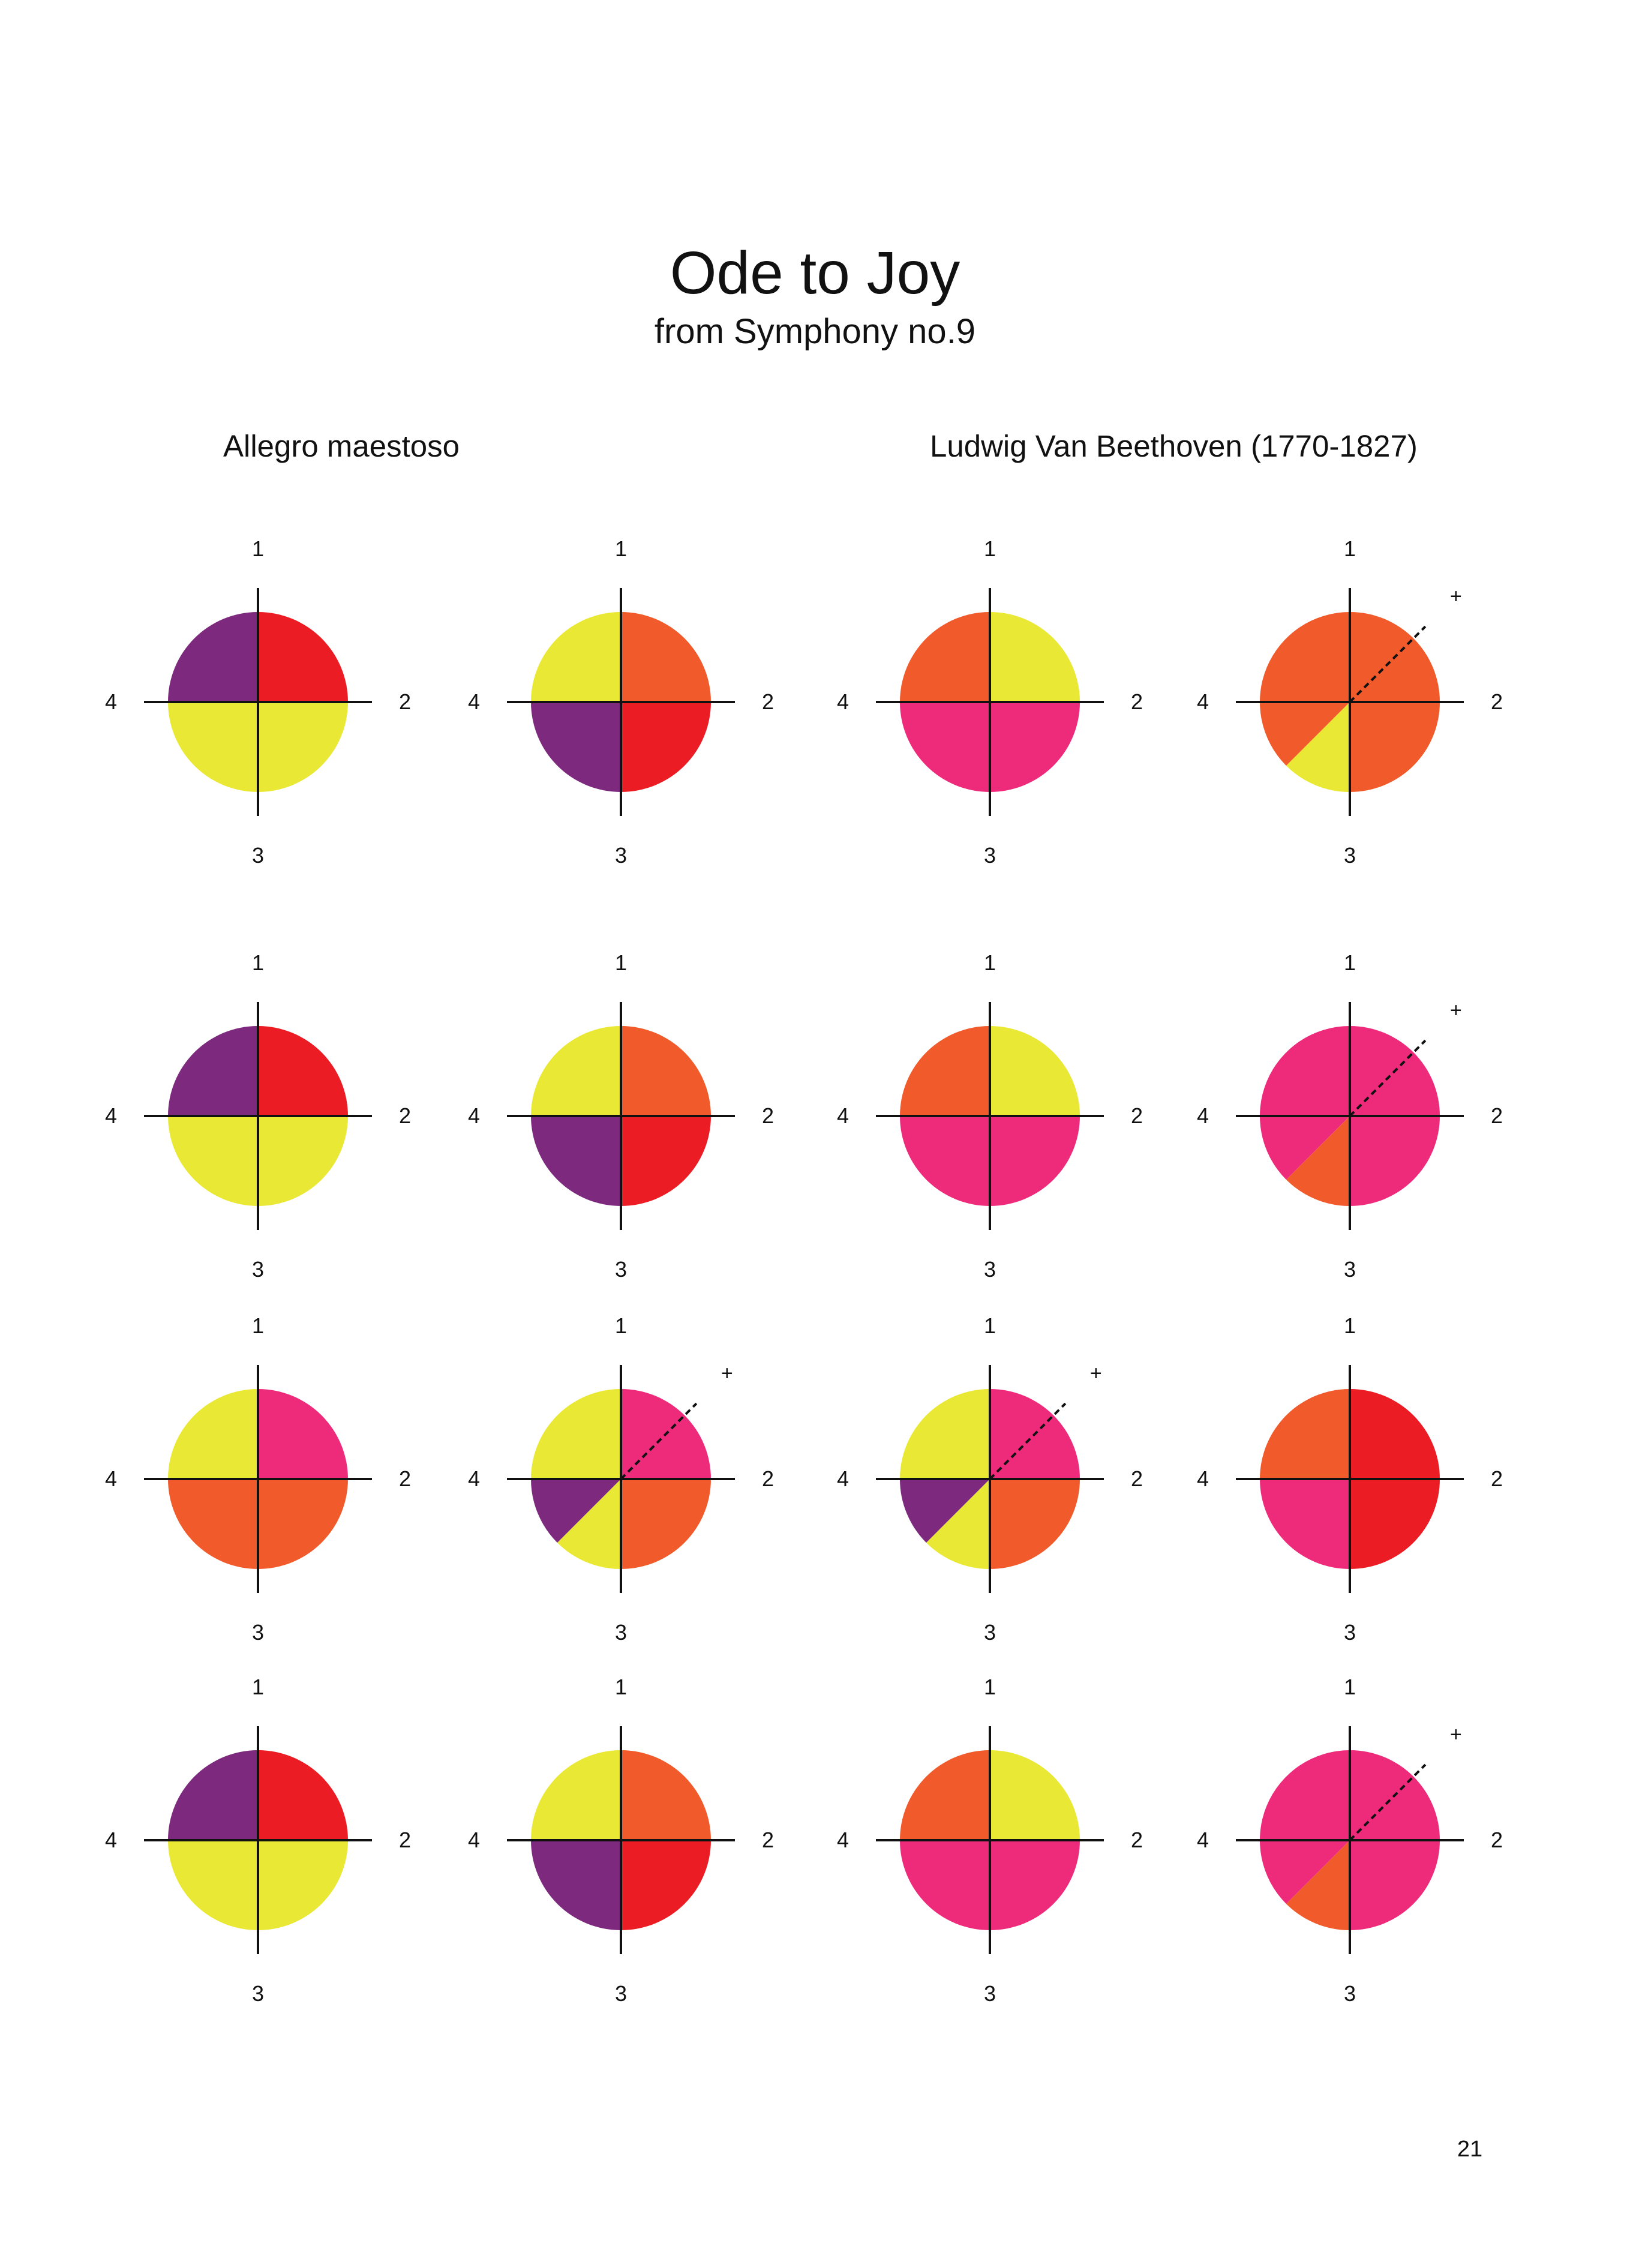  I want to click on beat-circle-1-3: 1 2 3 4, so click(990, 702).